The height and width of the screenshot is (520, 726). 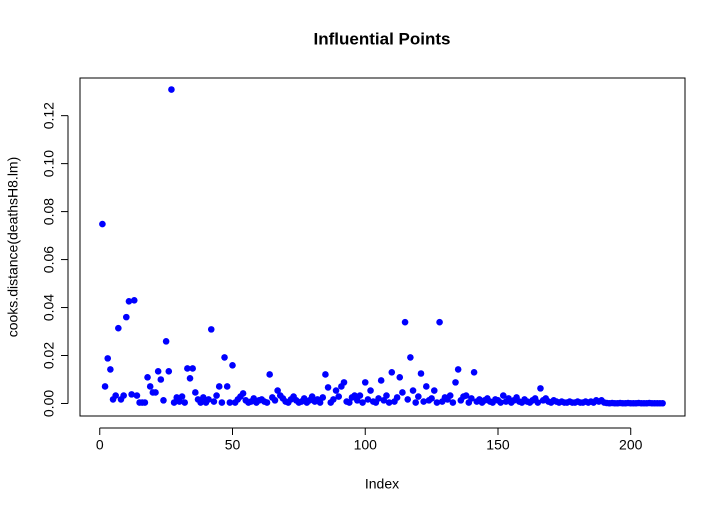 I want to click on x-tick-label: 50, so click(x=233, y=445).